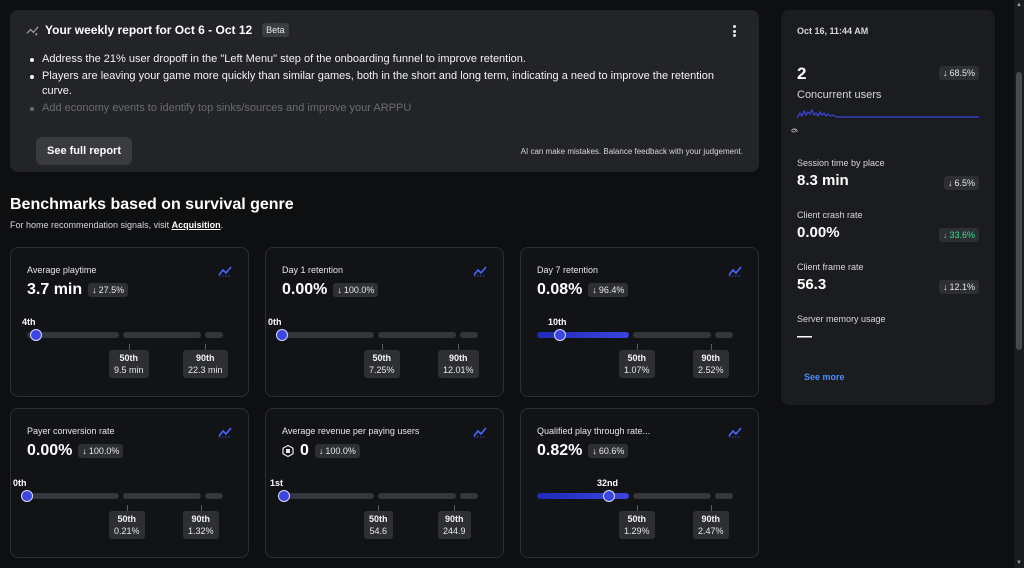 The image size is (1024, 568). What do you see at coordinates (830, 267) in the screenshot?
I see `metric-label: Client frame rate` at bounding box center [830, 267].